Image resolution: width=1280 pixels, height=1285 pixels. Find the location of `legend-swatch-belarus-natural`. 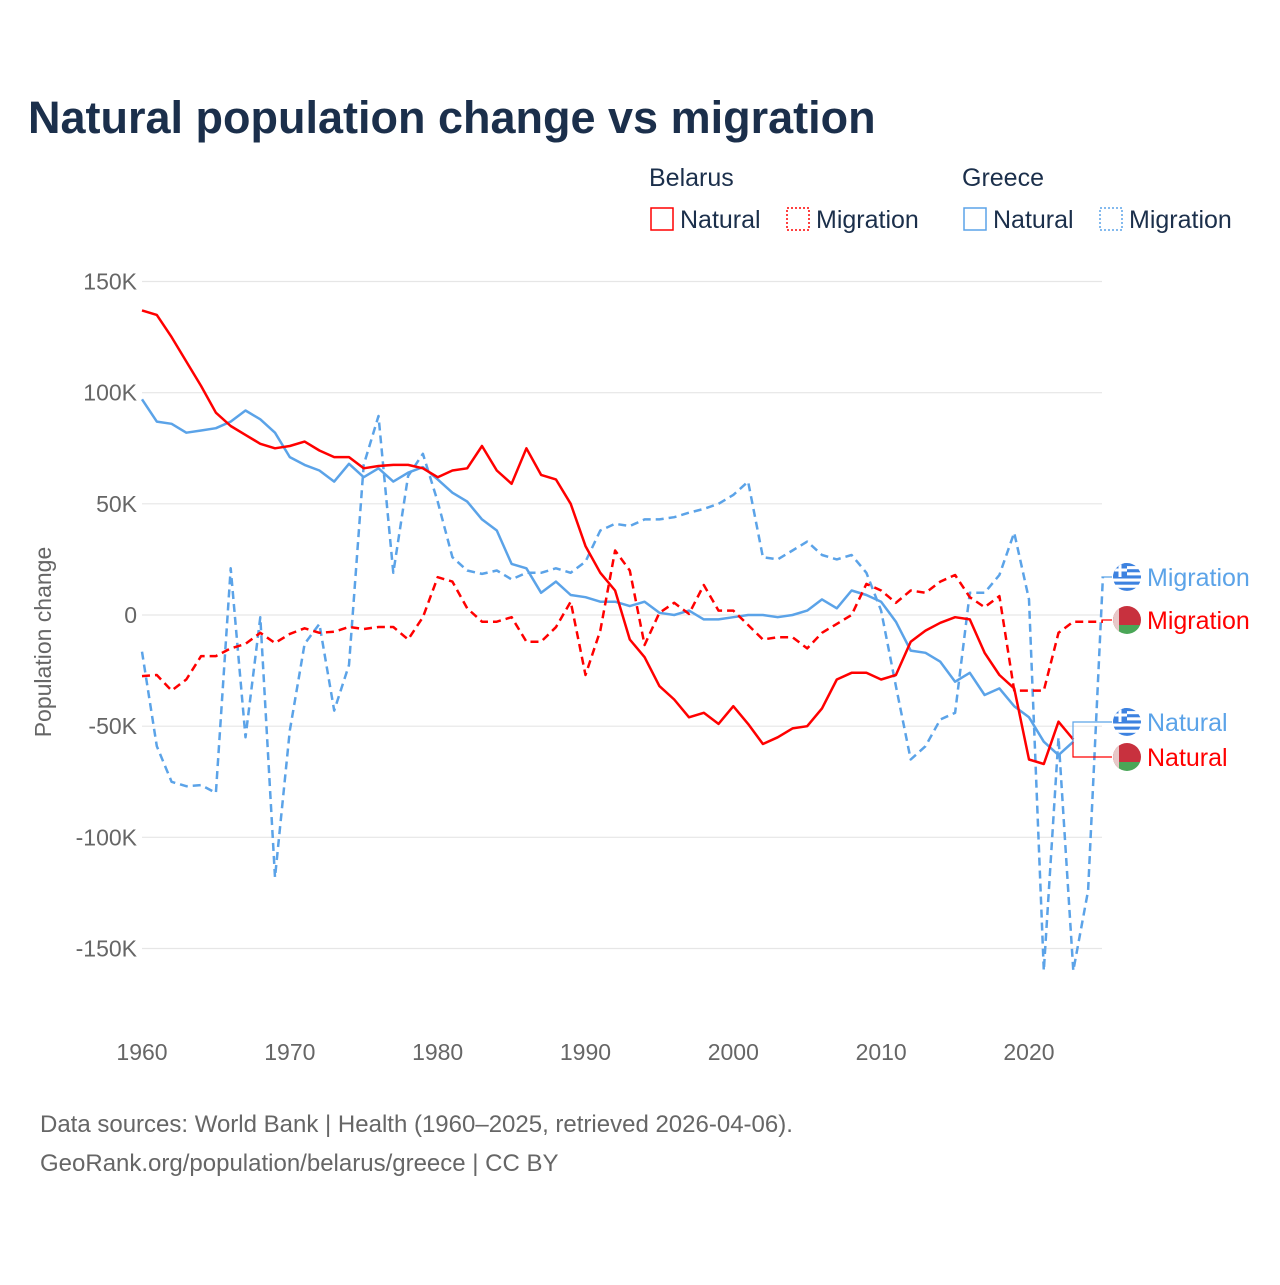

legend-swatch-belarus-natural is located at coordinates (662, 219).